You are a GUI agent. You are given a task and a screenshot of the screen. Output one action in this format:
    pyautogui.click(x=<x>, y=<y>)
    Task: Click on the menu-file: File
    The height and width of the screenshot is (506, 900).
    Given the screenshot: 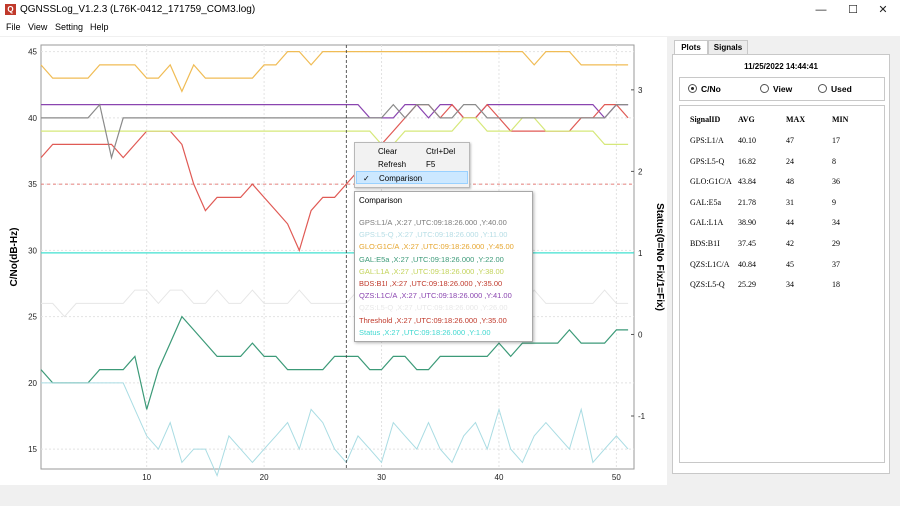 What is the action you would take?
    pyautogui.click(x=13, y=27)
    